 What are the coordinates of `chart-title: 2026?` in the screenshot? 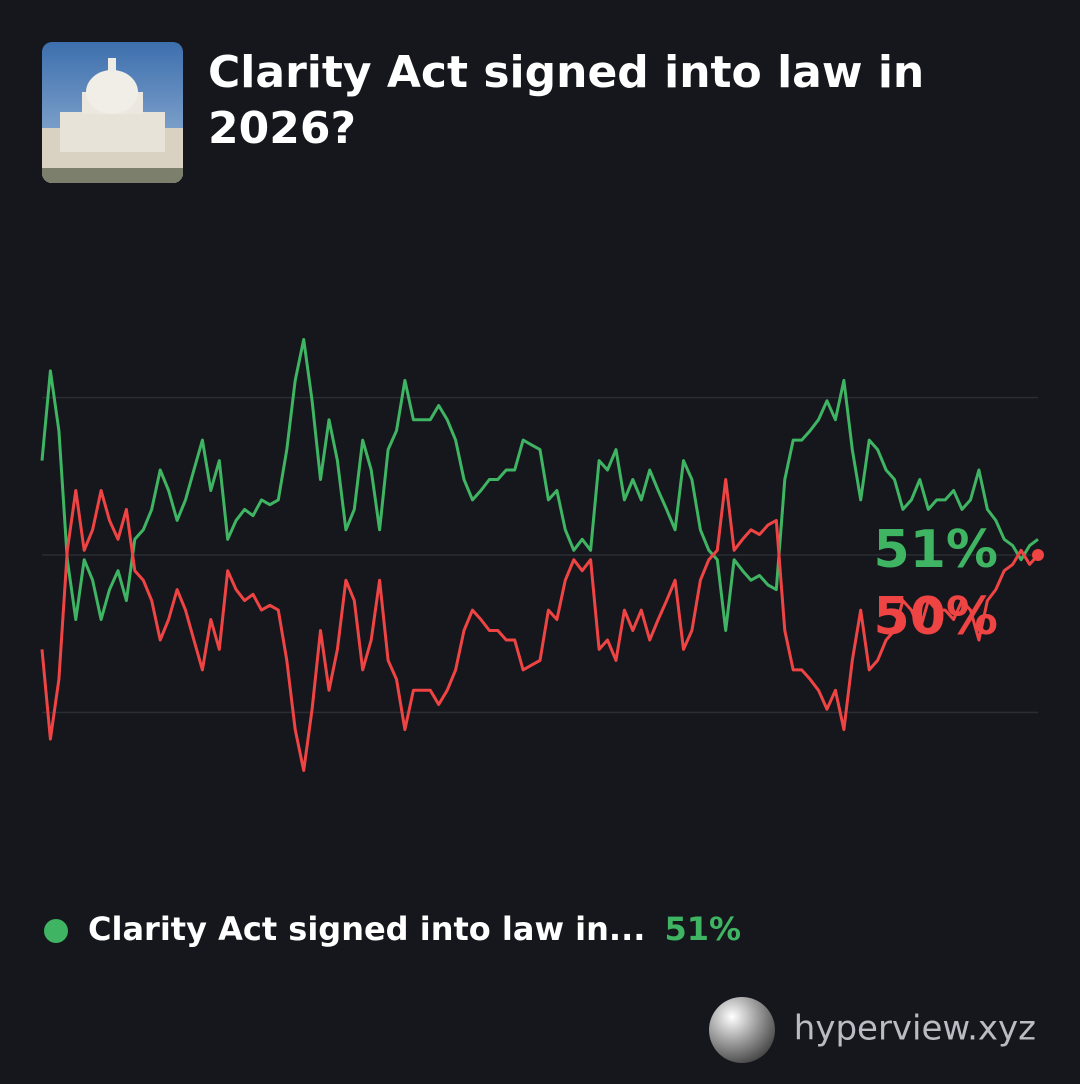 It's located at (282, 128).